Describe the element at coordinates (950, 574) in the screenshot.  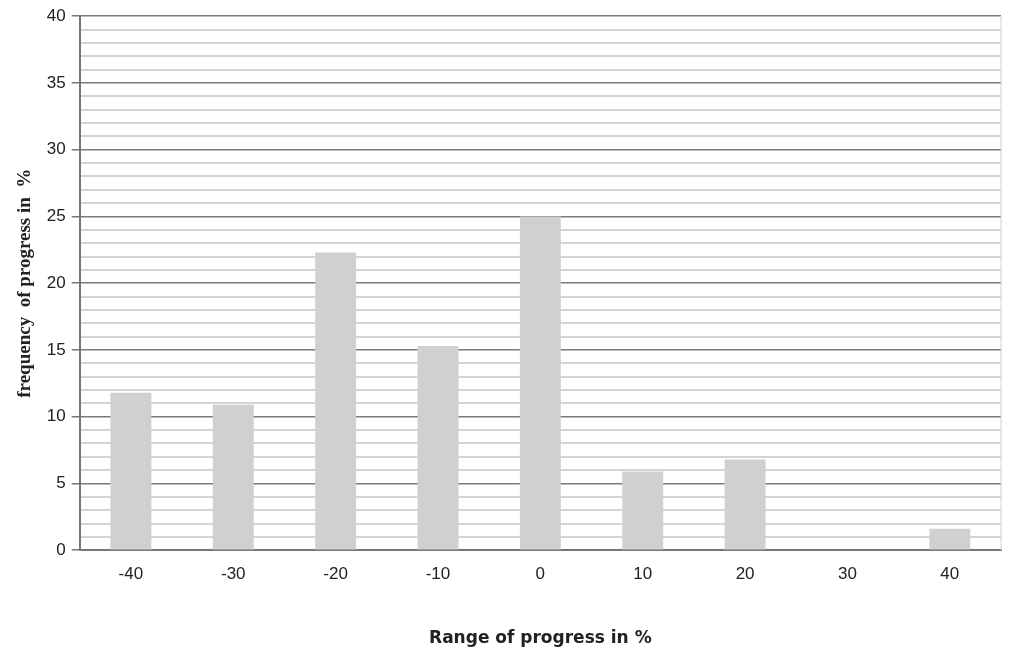
I see `x-tick-label: 40` at that location.